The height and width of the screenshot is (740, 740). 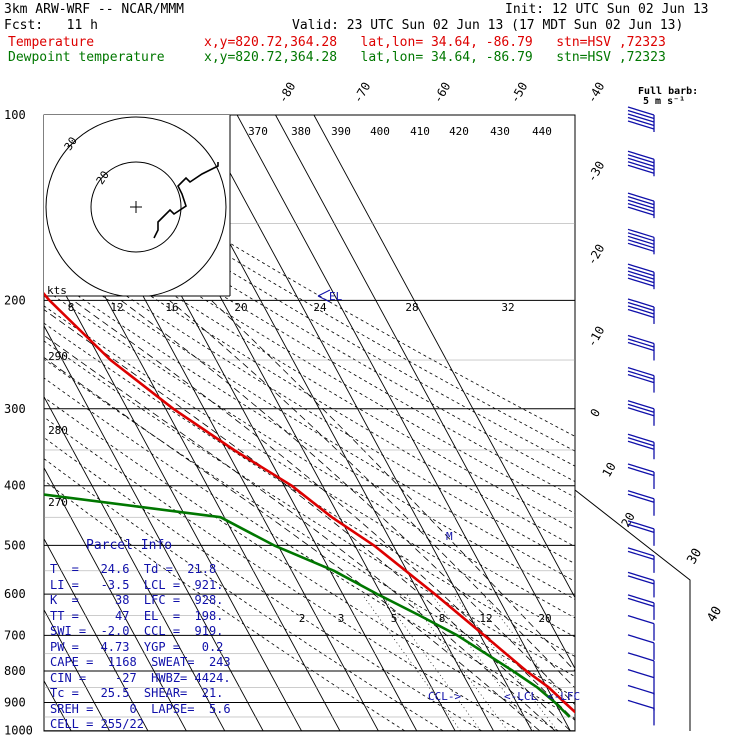 I want to click on hodograph-axis-label: 16, so click(x=171, y=307).